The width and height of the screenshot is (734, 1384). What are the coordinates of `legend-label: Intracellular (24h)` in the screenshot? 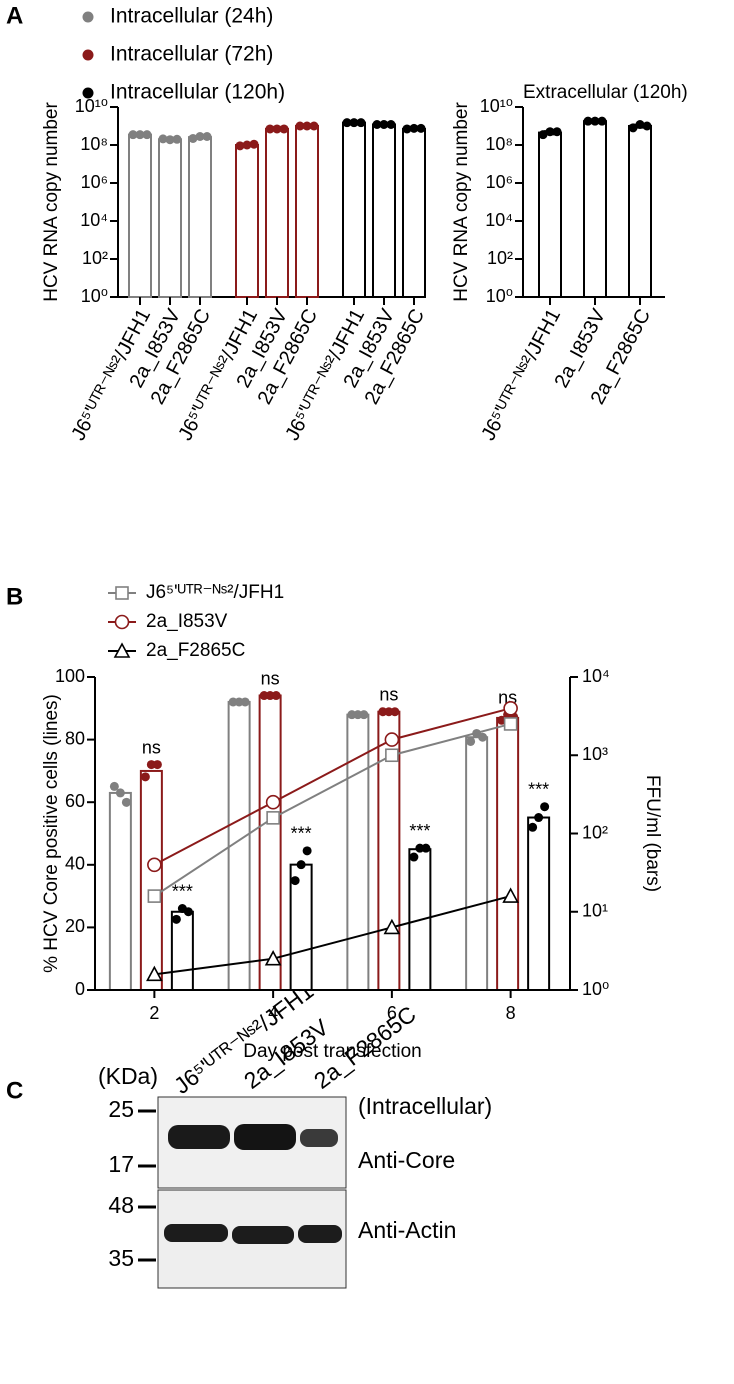 It's located at (191, 16).